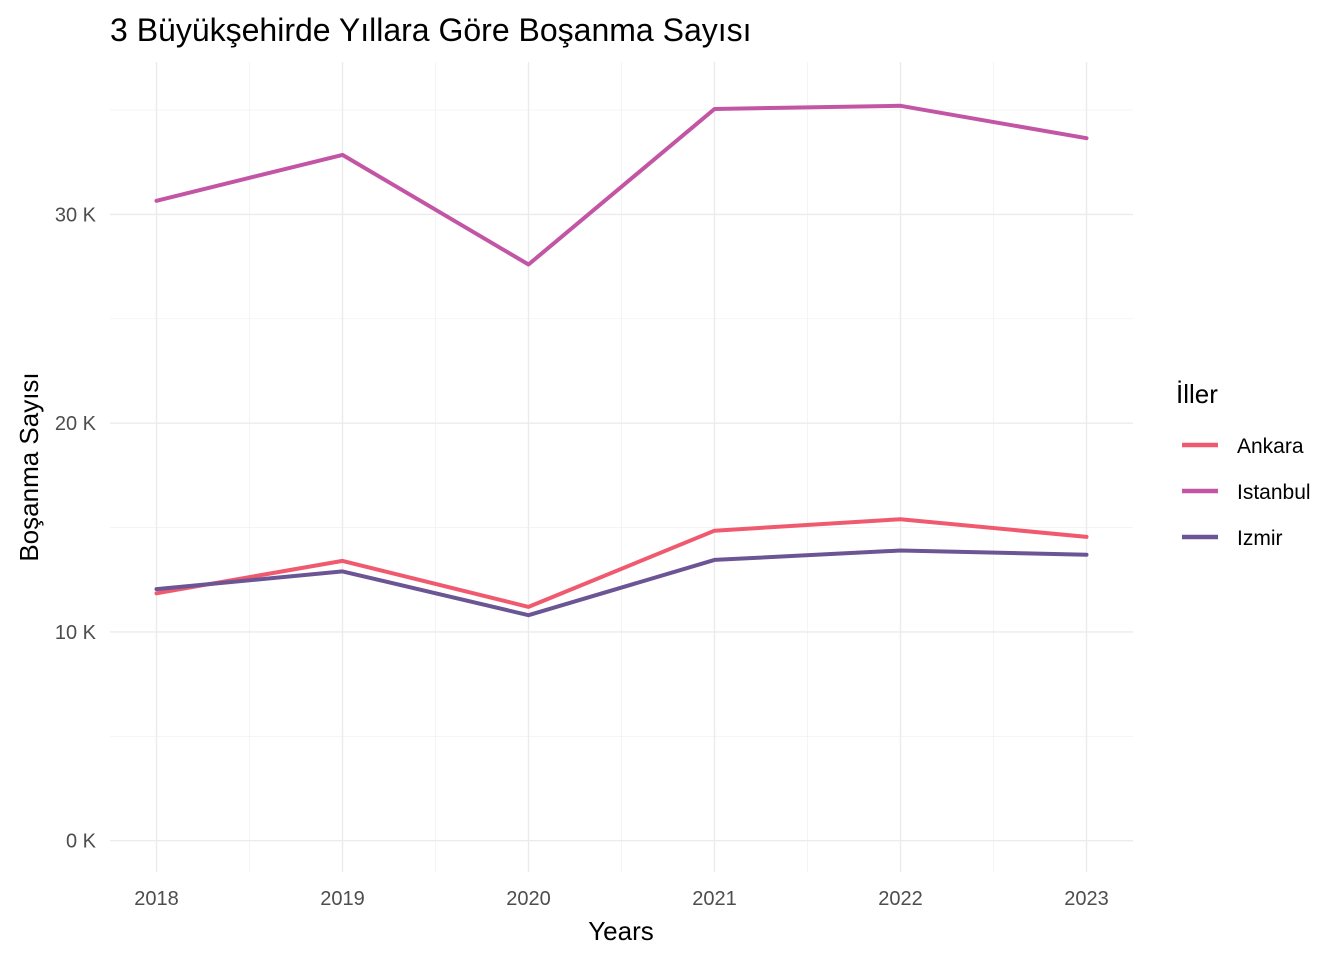  What do you see at coordinates (1274, 492) in the screenshot?
I see `legend-label-istanbul: Istanbul` at bounding box center [1274, 492].